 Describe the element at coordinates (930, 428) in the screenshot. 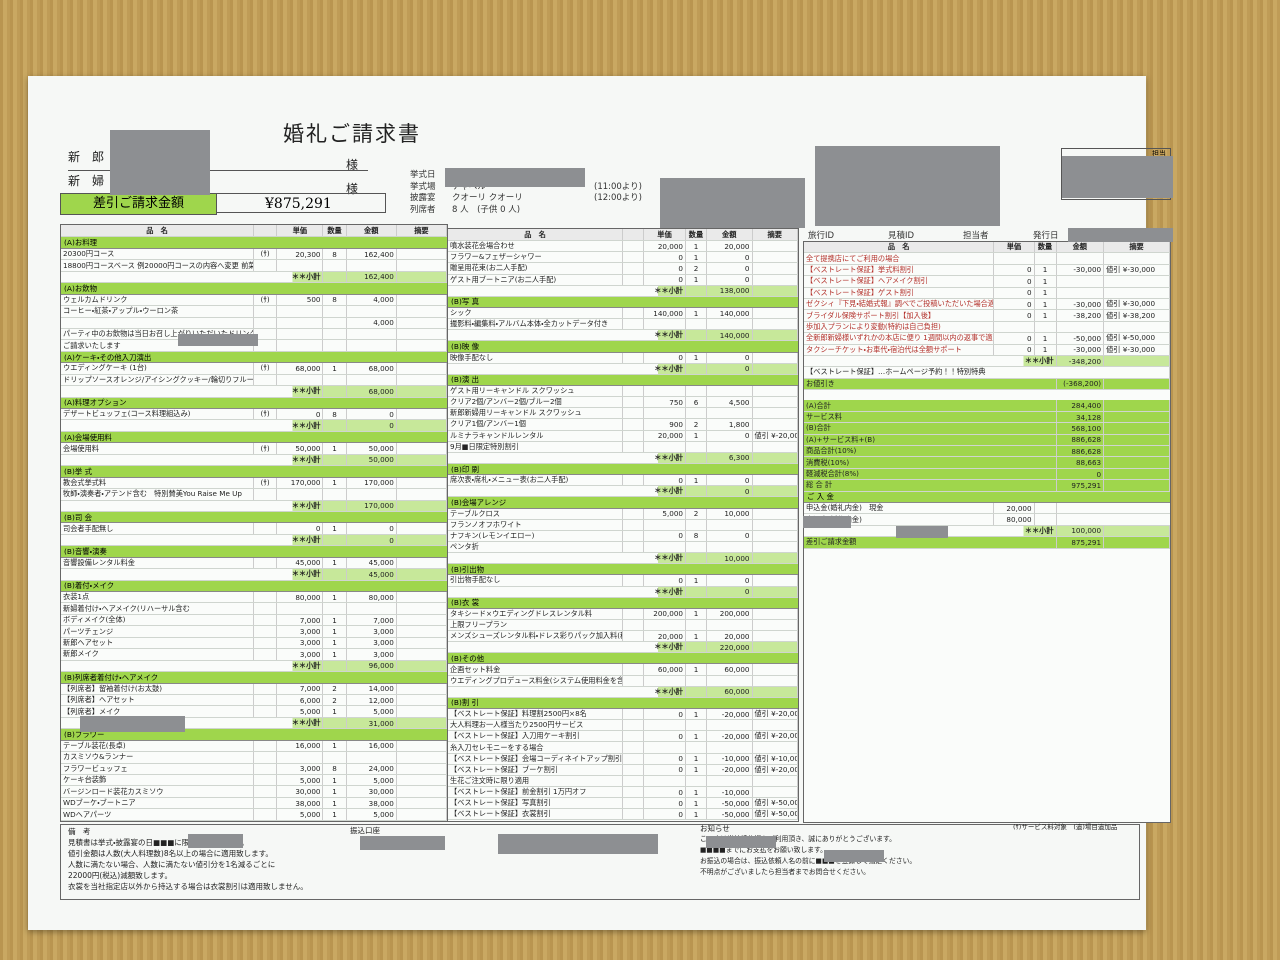

I see `total-label: (B)合計` at that location.